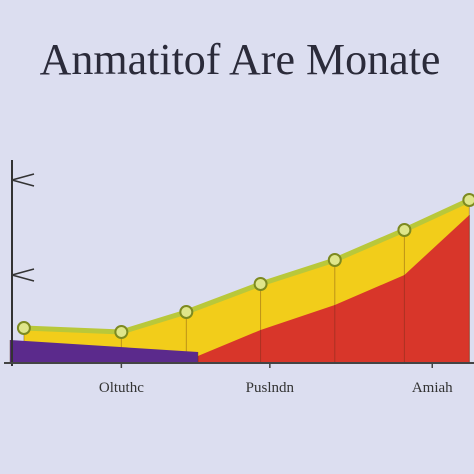  What do you see at coordinates (23, 227) in the screenshot?
I see `axis-arrows` at bounding box center [23, 227].